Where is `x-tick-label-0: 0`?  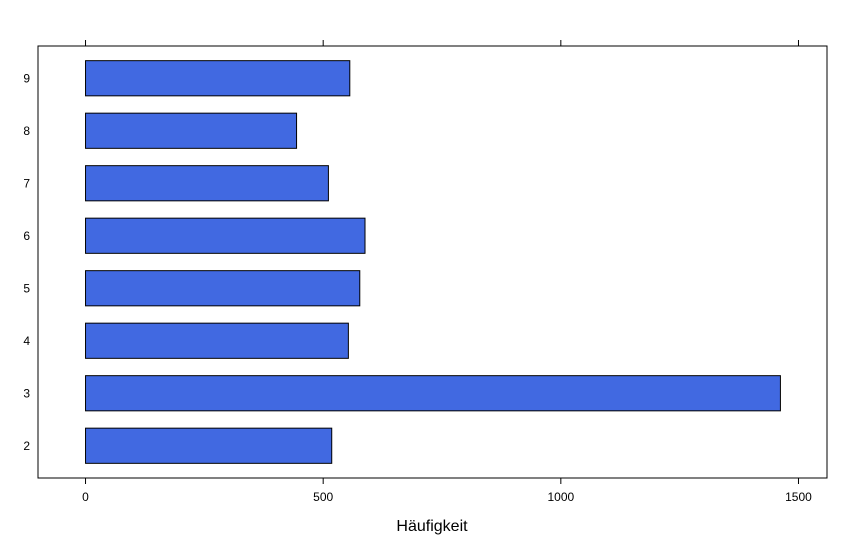
x-tick-label-0: 0 is located at coordinates (85, 497).